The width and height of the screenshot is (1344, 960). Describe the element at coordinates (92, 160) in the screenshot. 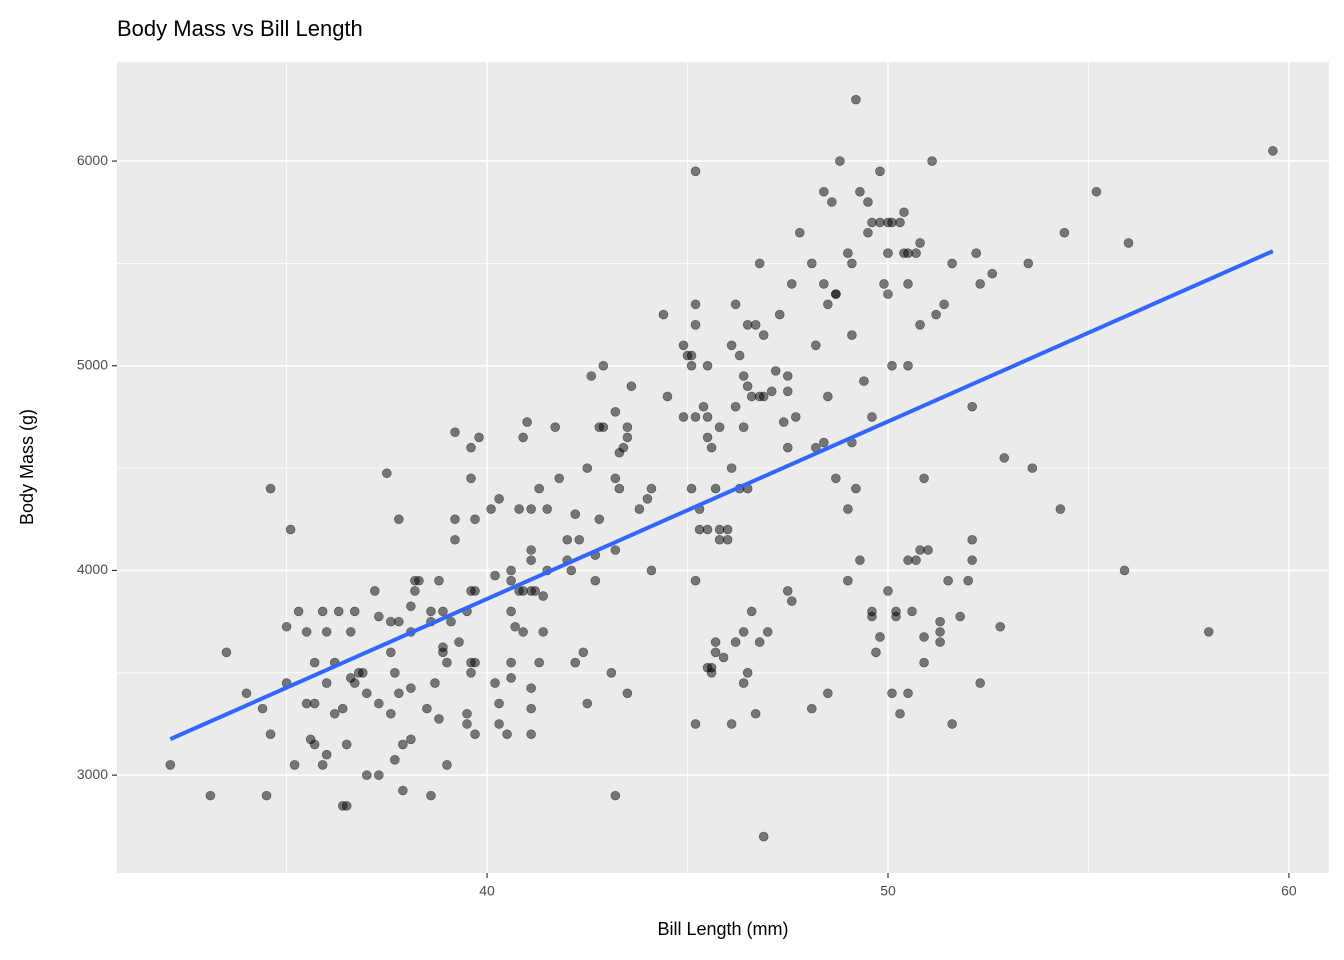

I see `y-tick-label: 6000` at that location.